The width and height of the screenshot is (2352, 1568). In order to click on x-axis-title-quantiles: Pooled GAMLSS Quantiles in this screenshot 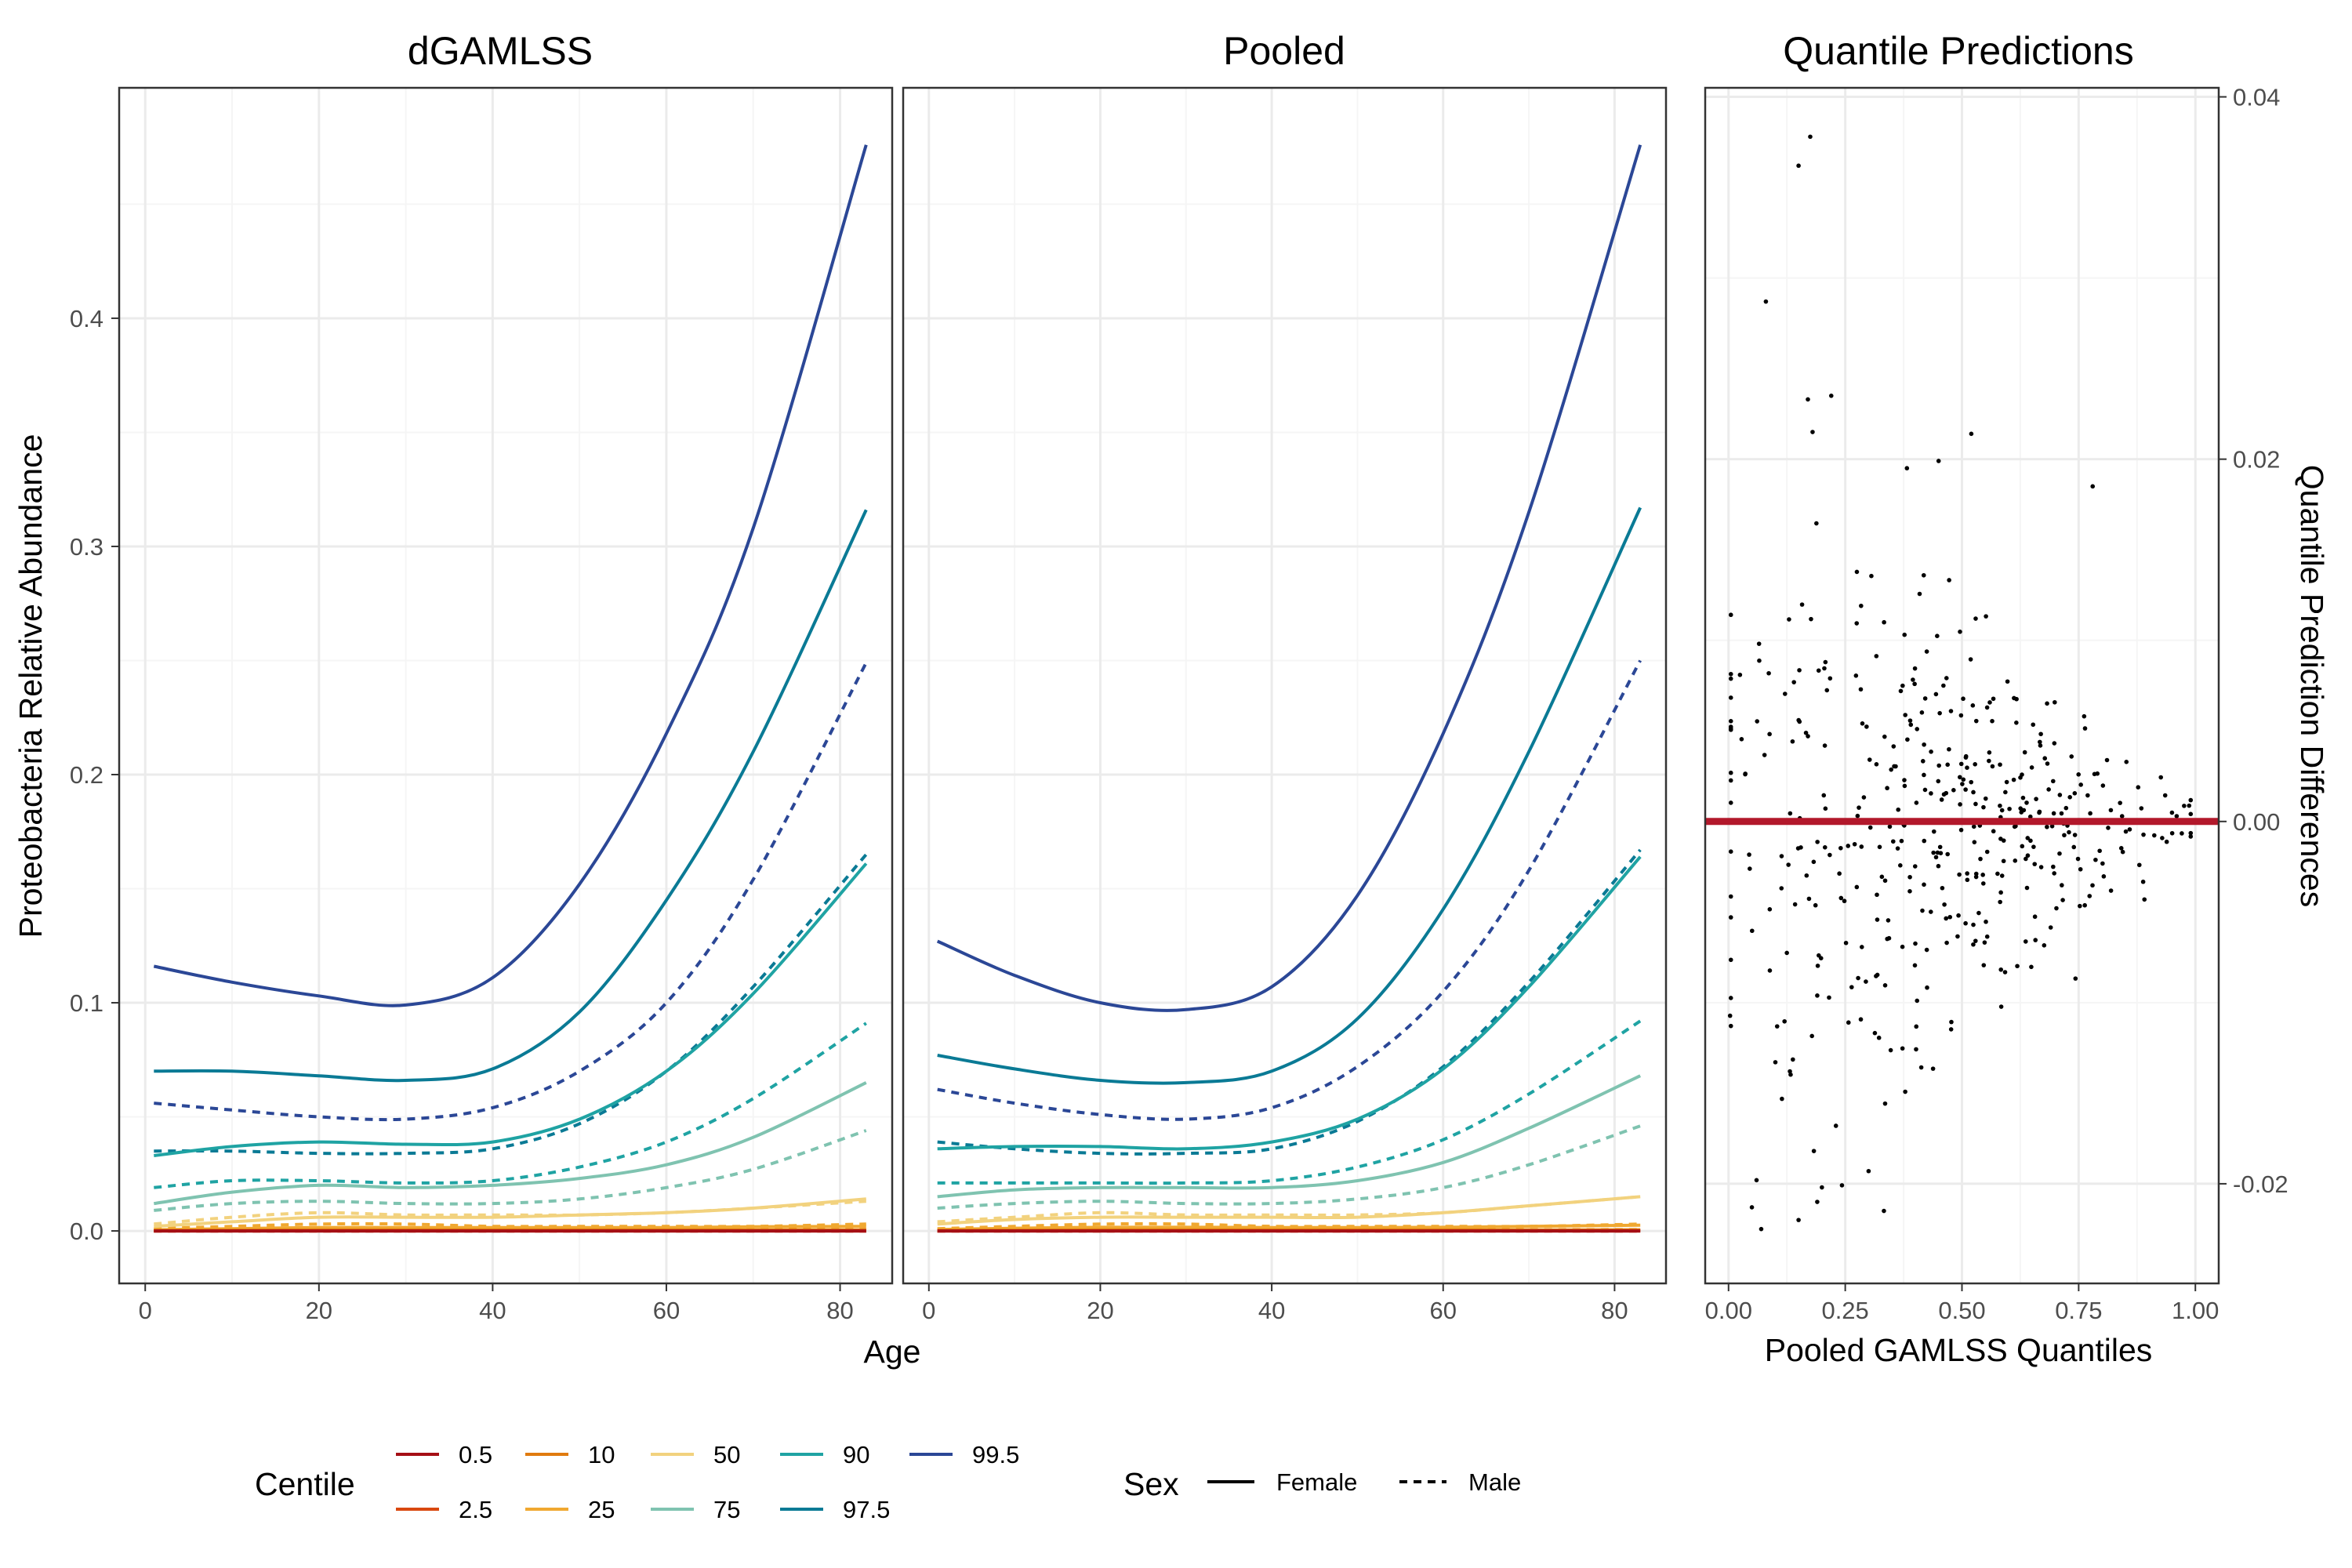, I will do `click(1959, 1350)`.